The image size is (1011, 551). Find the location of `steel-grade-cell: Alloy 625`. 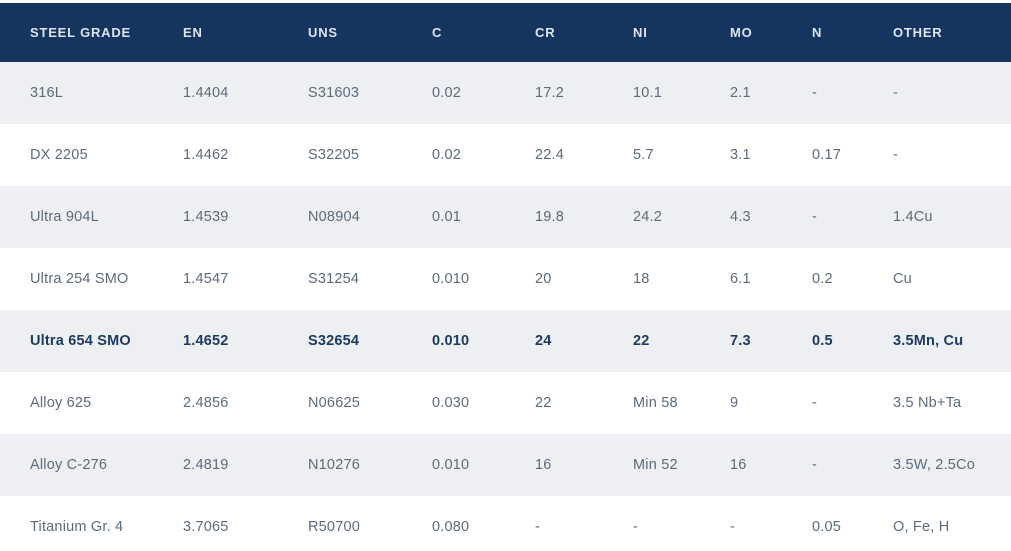

steel-grade-cell: Alloy 625 is located at coordinates (61, 403).